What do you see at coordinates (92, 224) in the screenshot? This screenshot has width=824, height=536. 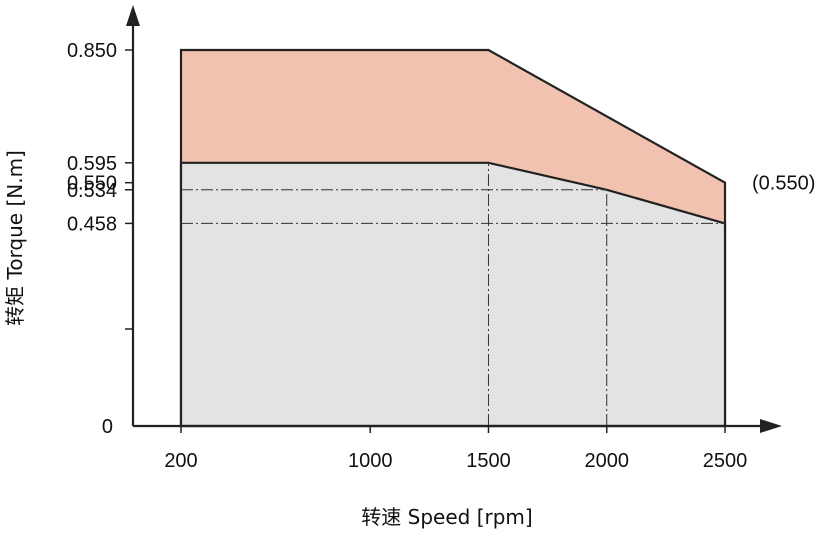 I see `y-tick-label: 0.458` at bounding box center [92, 224].